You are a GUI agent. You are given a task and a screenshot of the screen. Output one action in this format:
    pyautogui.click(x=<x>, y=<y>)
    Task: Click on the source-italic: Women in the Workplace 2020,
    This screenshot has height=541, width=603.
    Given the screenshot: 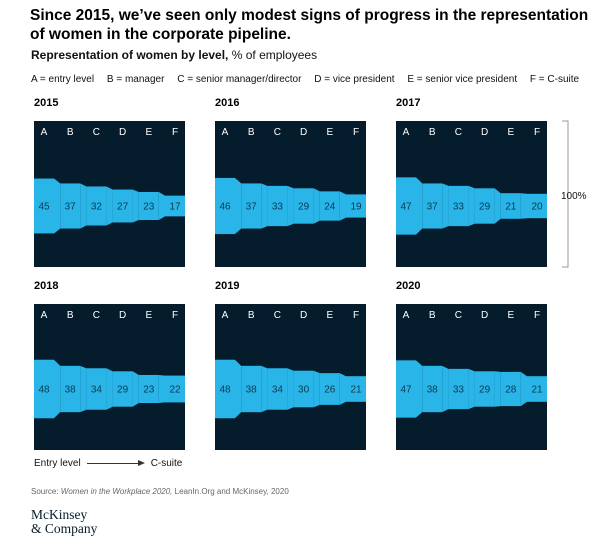 What is the action you would take?
    pyautogui.click(x=116, y=491)
    